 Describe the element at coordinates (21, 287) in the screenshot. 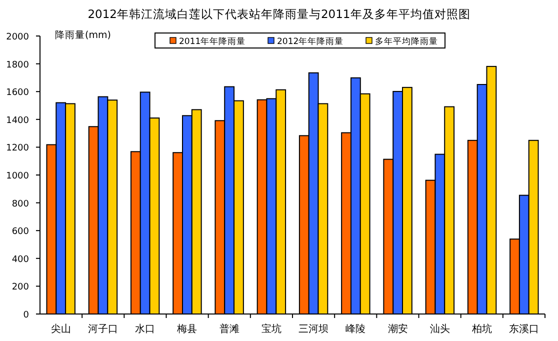

I see `y-tick-label: 200` at that location.